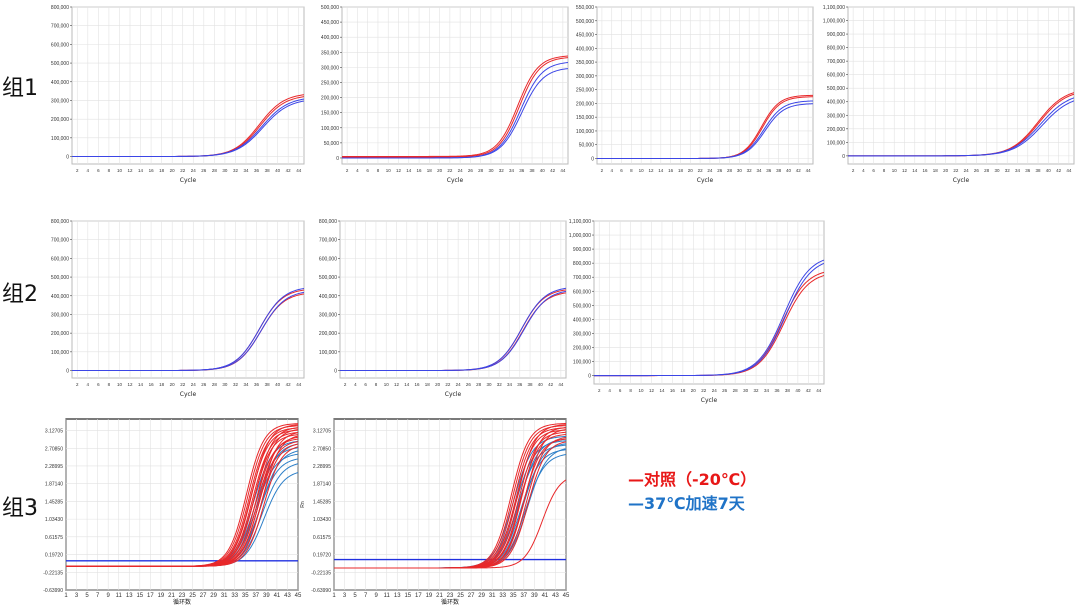  I want to click on y-tick-label: 200,000, so click(60, 120).